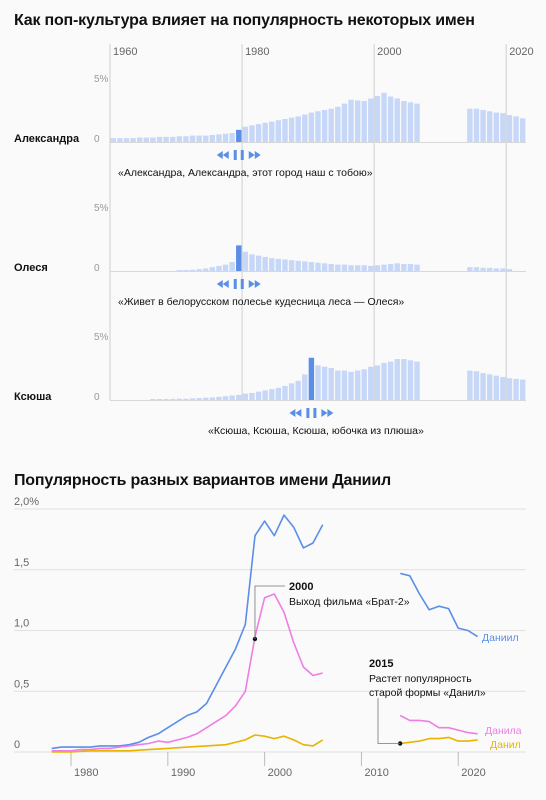 The image size is (546, 800). I want to click on bar-Ксюша-1971, so click(186, 399).